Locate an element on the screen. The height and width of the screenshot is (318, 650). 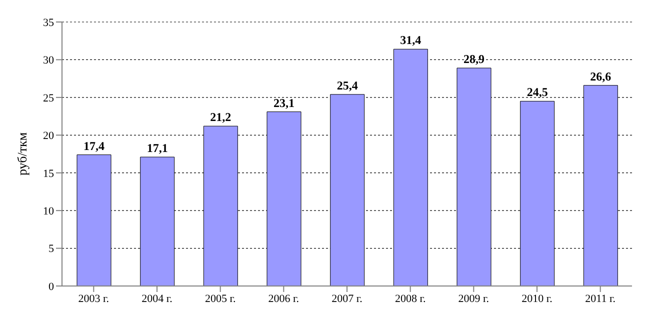
data-label: 24,5 is located at coordinates (537, 92).